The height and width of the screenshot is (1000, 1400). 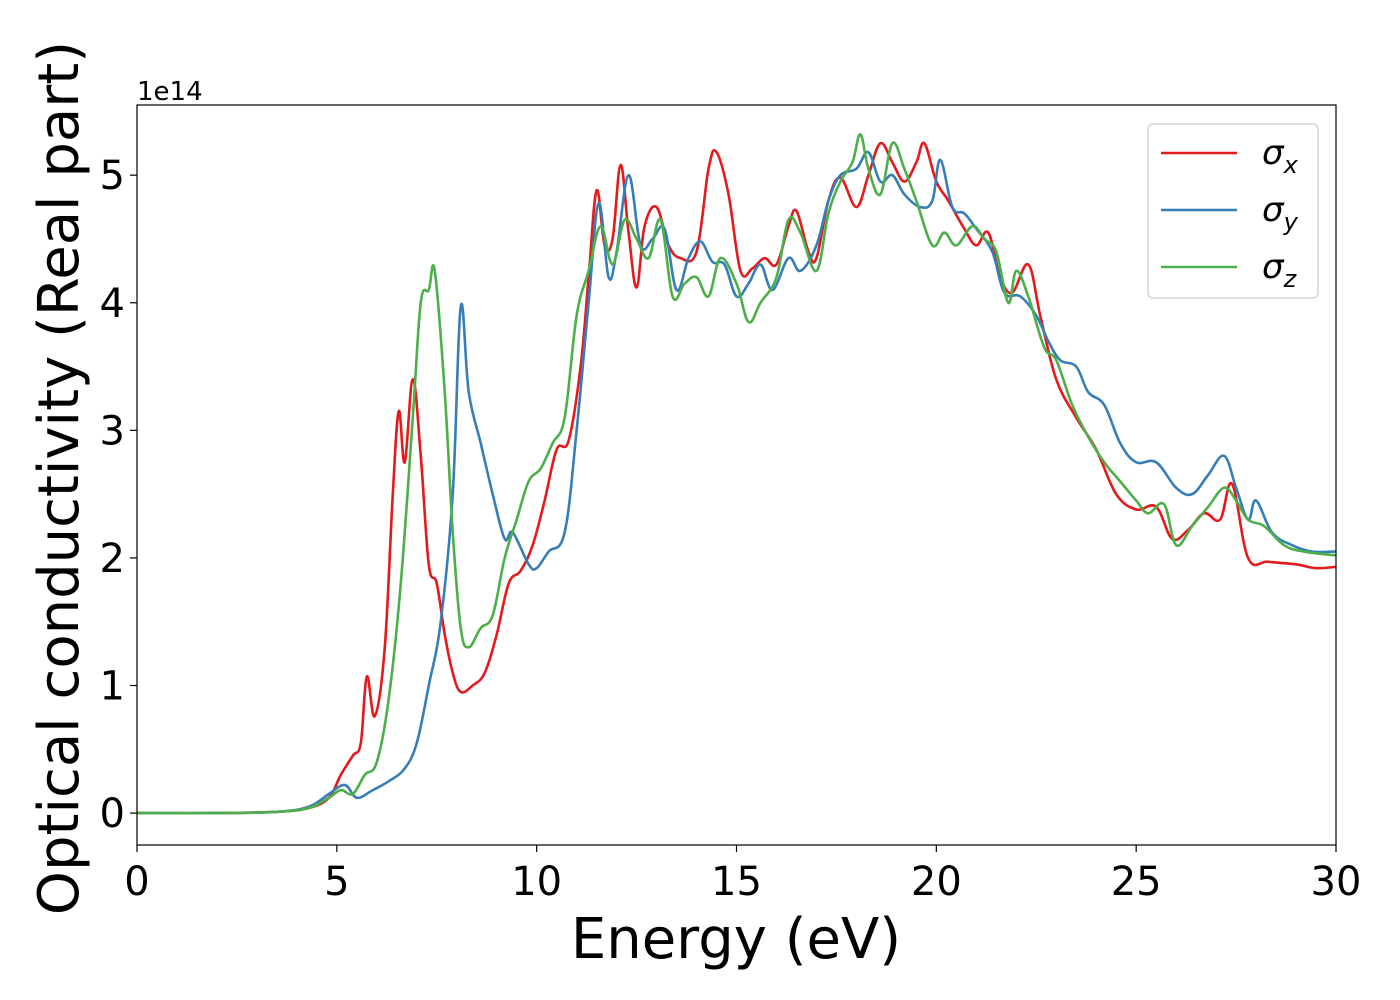 What do you see at coordinates (112, 559) in the screenshot?
I see `y-tick-label: 2` at bounding box center [112, 559].